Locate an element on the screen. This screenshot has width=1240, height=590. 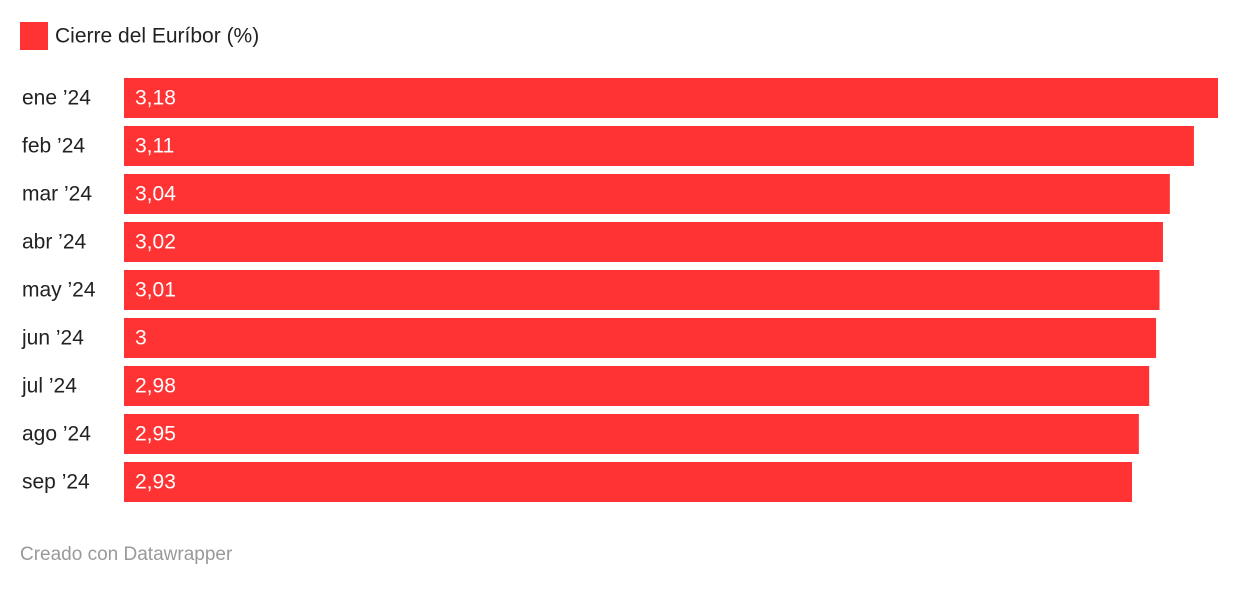
value-label: 2,93 is located at coordinates (155, 482).